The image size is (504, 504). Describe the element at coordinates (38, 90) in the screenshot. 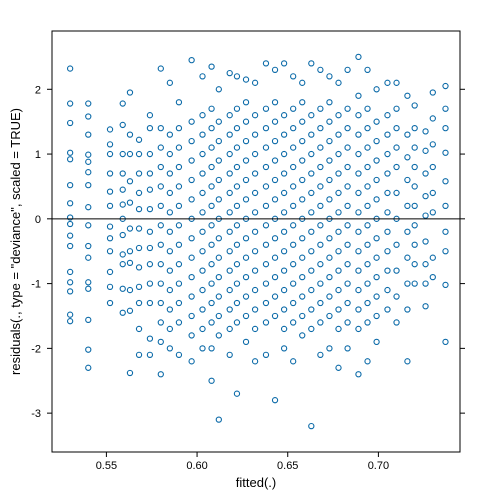

I see `y-tick-label: 2` at that location.